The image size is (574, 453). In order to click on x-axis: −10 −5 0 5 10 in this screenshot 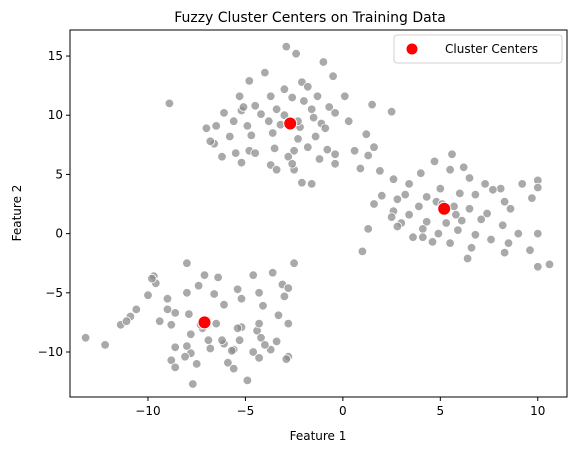, I will do `click(340, 407)`.